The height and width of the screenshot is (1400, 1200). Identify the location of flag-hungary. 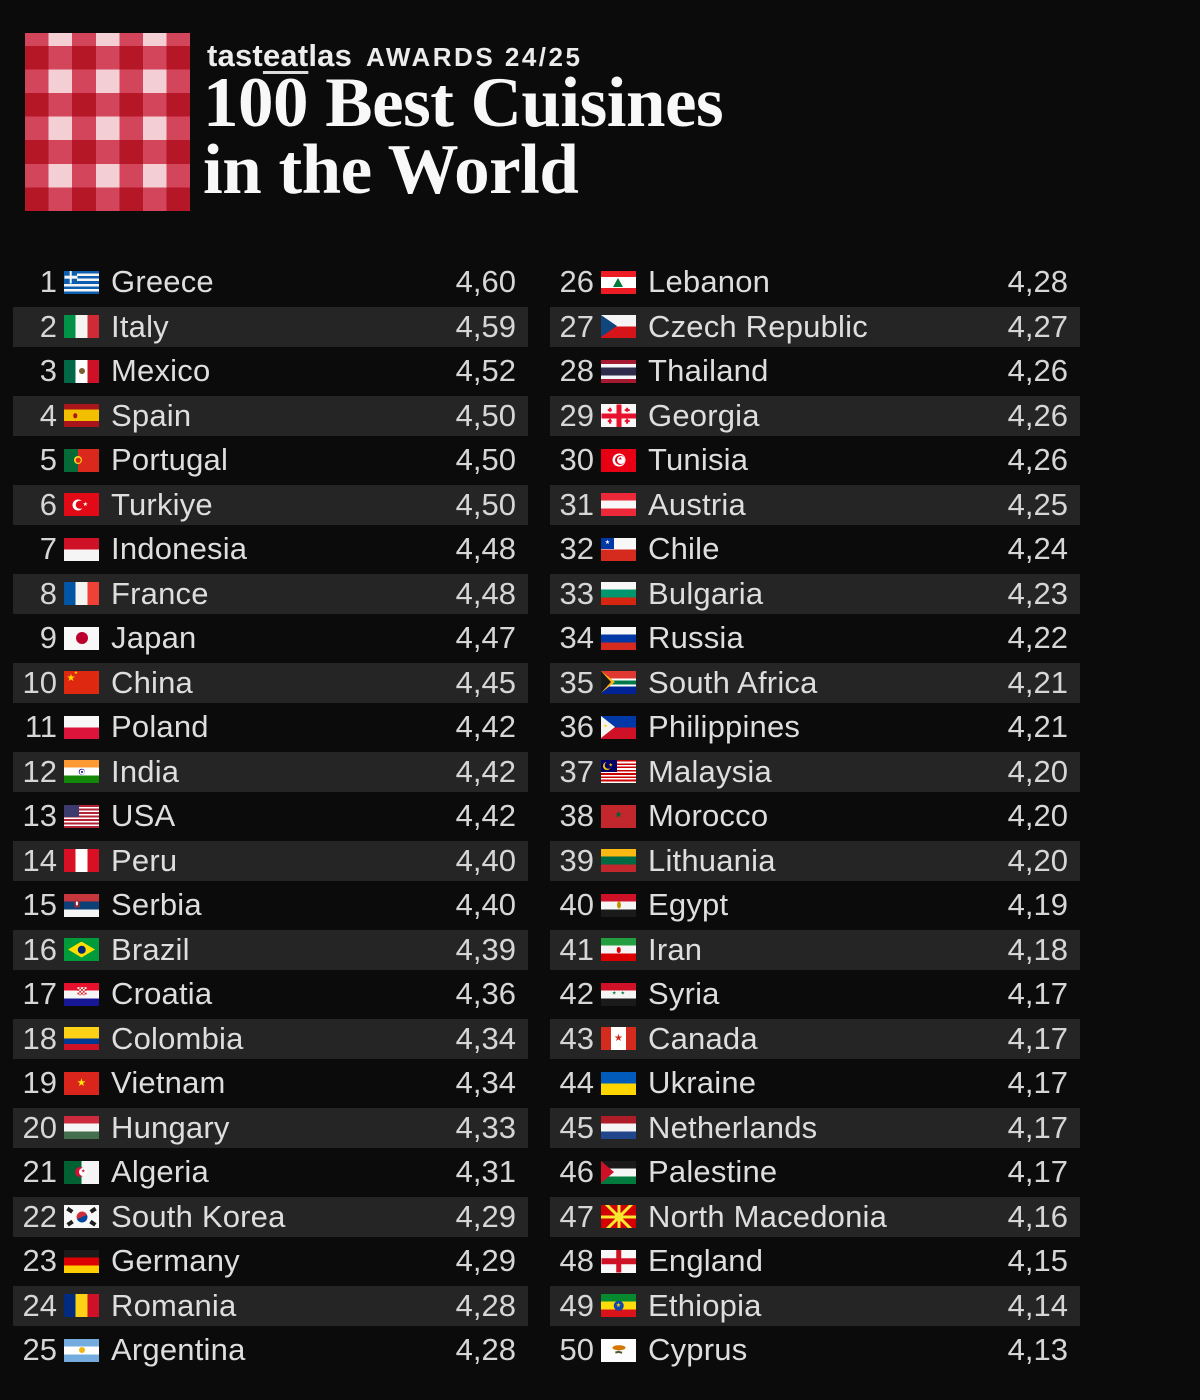
(81, 1127).